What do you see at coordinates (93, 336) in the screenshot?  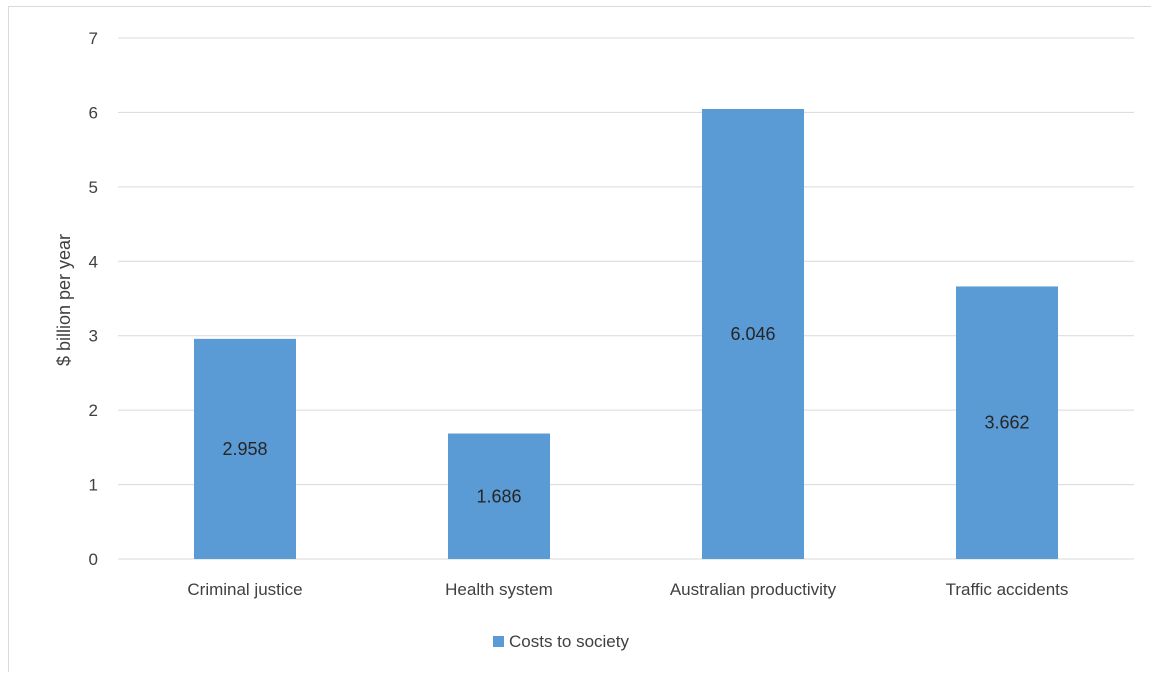 I see `y-tick-label: 3` at bounding box center [93, 336].